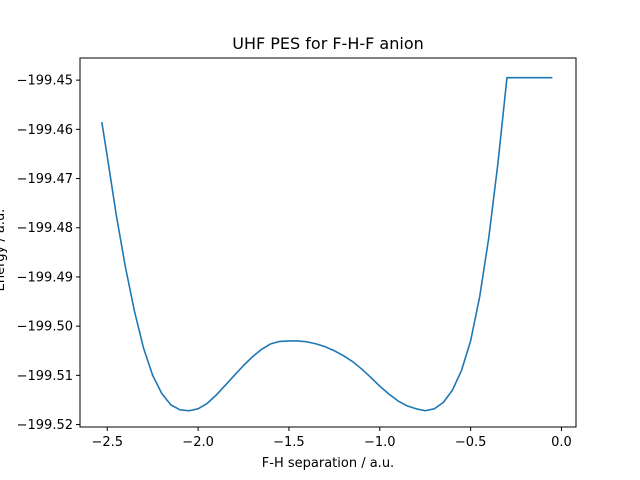  I want to click on x-axis: −2.5 −2.0 −1.5 −1.0 −0.5 0.0, so click(331, 438).